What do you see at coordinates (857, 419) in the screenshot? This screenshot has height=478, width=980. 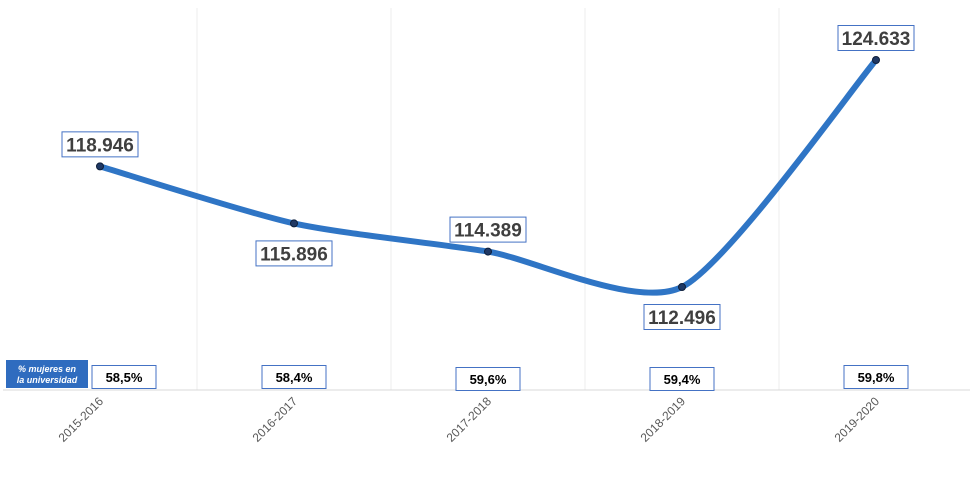 I see `x-tick-label: 2019-2020` at bounding box center [857, 419].